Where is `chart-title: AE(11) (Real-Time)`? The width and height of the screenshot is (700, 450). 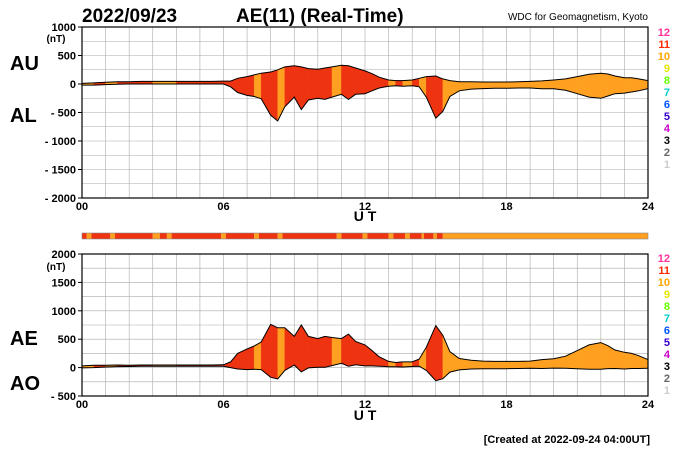
chart-title: AE(11) (Real-Time) is located at coordinates (320, 16).